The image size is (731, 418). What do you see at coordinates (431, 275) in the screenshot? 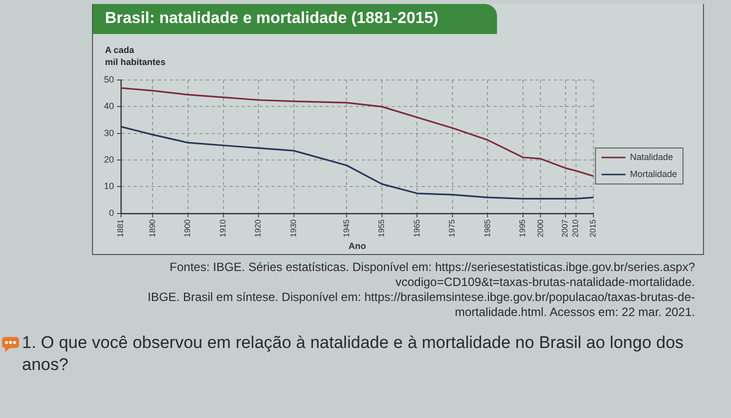
I see `text: Fontes: IBGE. Séries estatísticas. Disponível em: https://seriesestatisticas.ibge.gov.br/series.aspx?vcodigo=CD109&t=taxas-brutas-natalidade-mortalidade.` at bounding box center [431, 275].